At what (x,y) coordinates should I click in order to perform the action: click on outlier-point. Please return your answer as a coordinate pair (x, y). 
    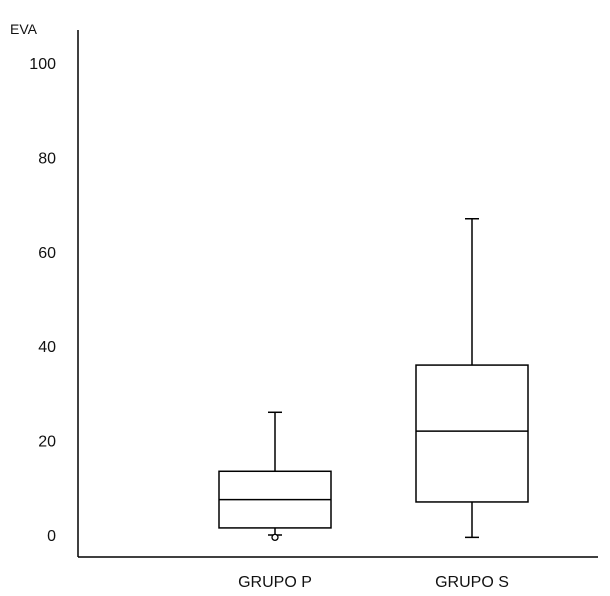
    Looking at the image, I should click on (275, 537).